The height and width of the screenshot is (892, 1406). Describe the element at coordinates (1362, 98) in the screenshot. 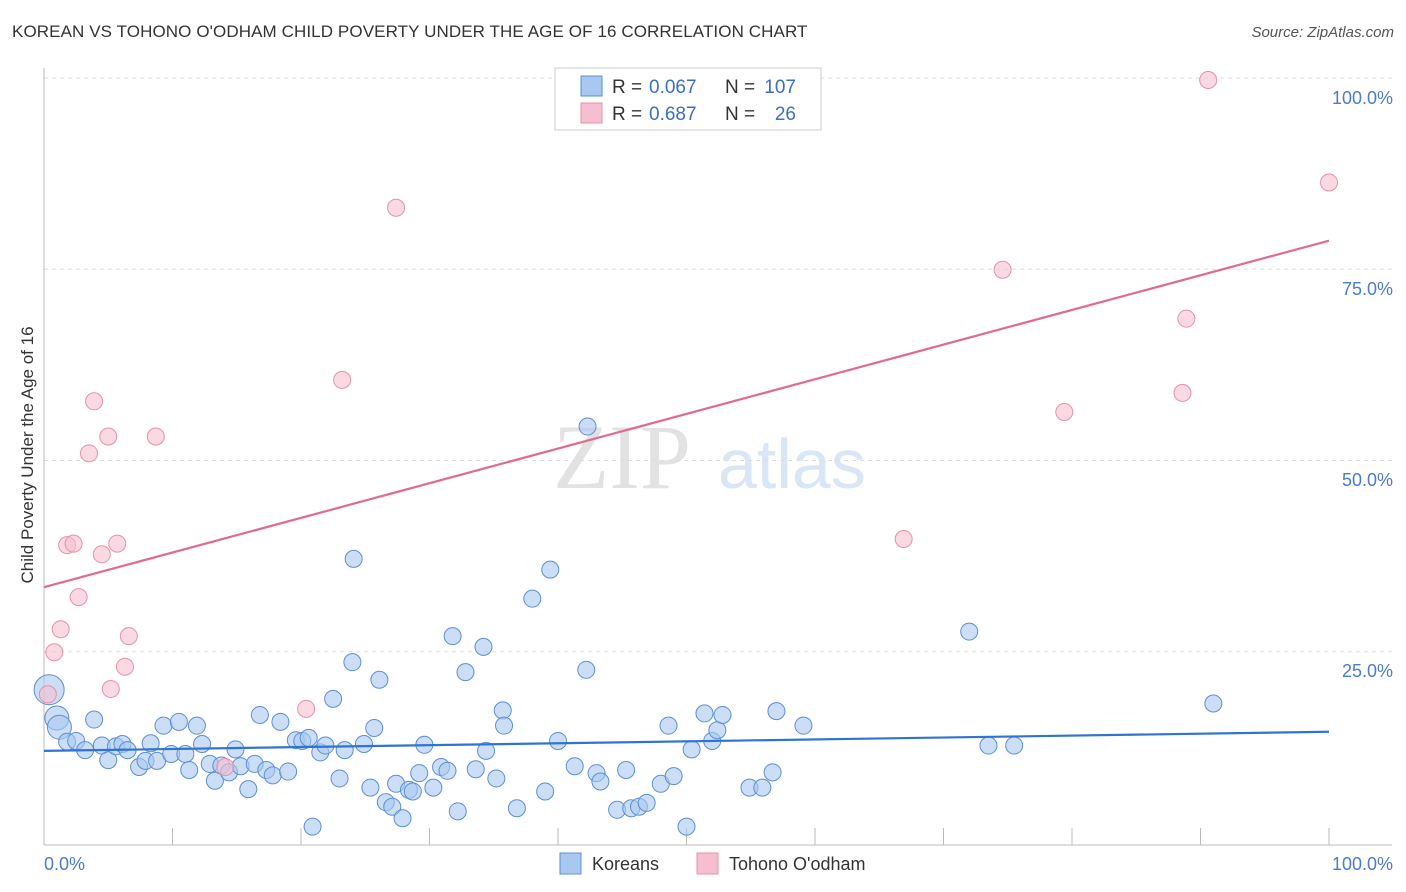

I see `y-tick-label-100: 100.0%` at that location.